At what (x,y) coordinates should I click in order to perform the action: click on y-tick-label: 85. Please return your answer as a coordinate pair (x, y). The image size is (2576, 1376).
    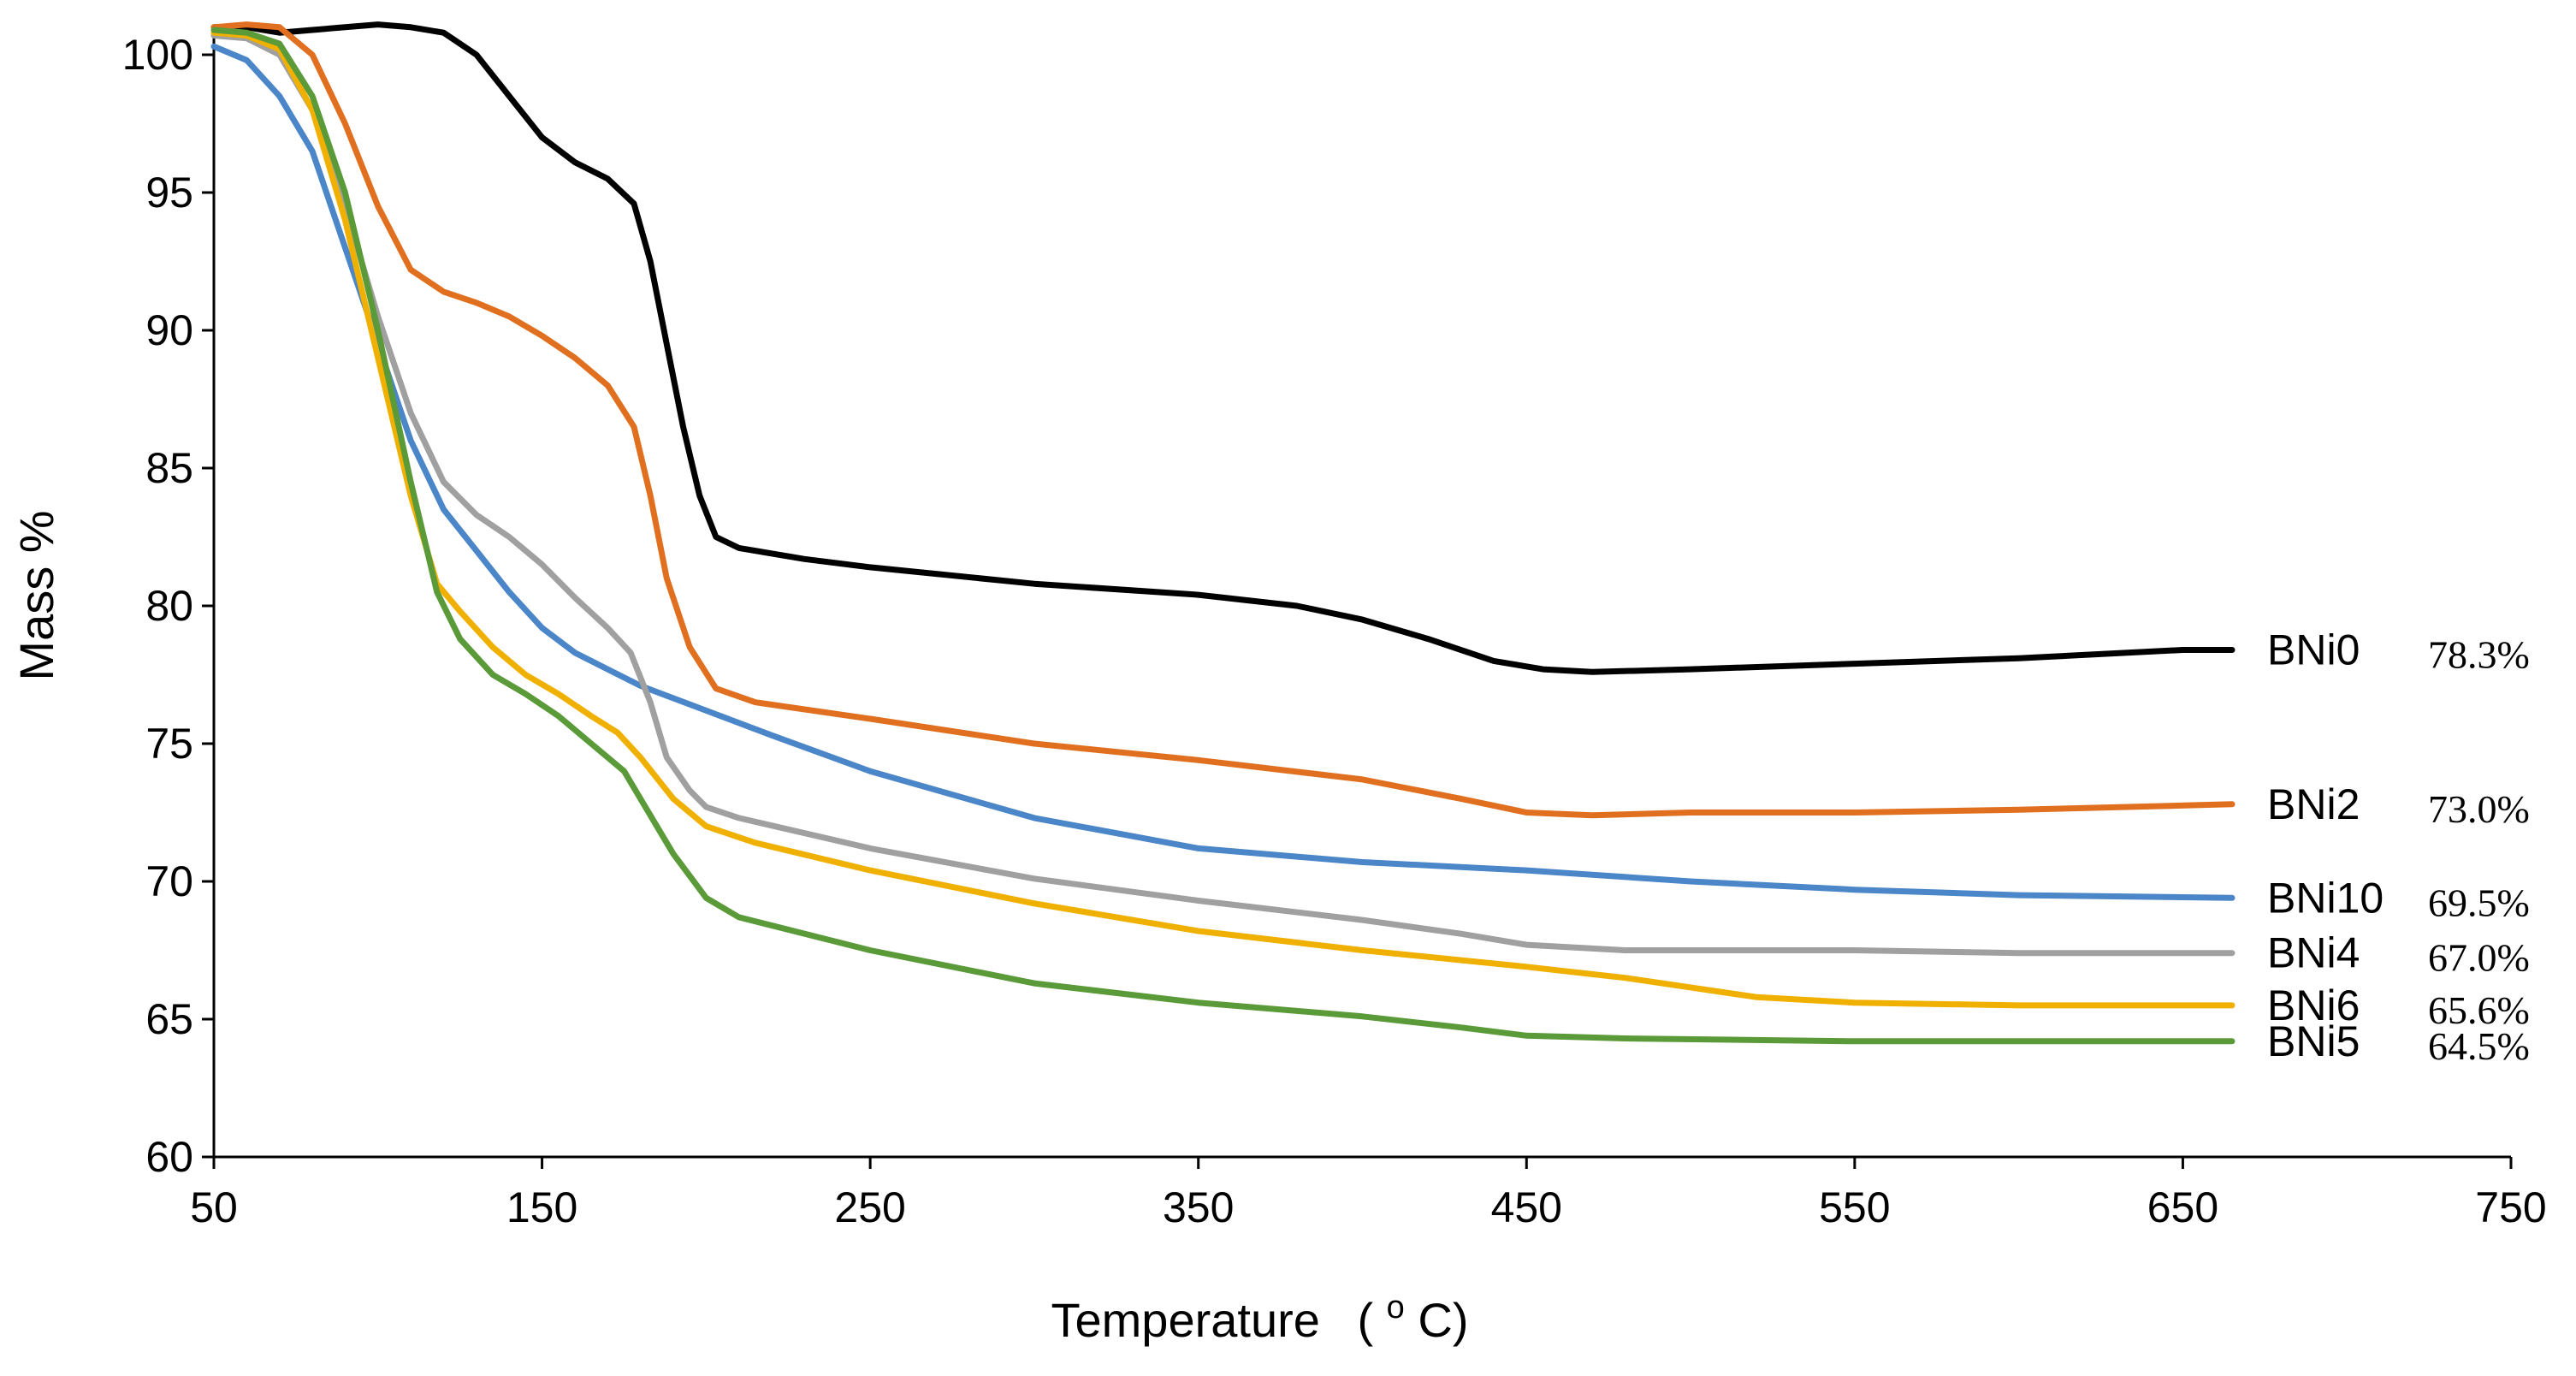
    Looking at the image, I should click on (169, 468).